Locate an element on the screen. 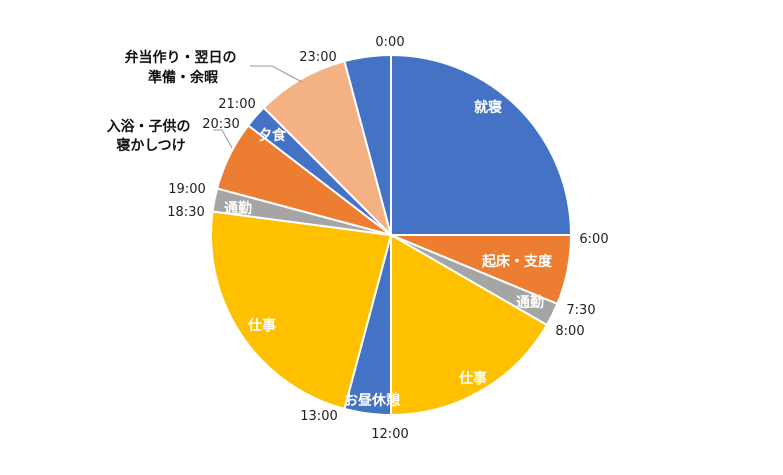 The height and width of the screenshot is (475, 783). slice-label-commute-evening: 通勤 is located at coordinates (238, 208).